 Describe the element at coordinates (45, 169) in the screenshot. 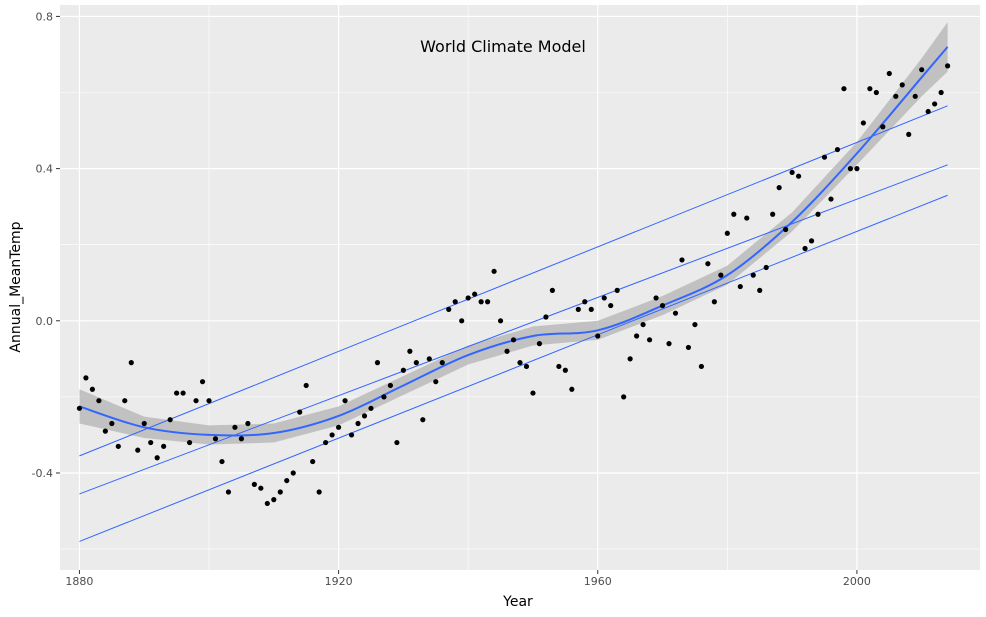

I see `y-tick-label: 0.4` at that location.